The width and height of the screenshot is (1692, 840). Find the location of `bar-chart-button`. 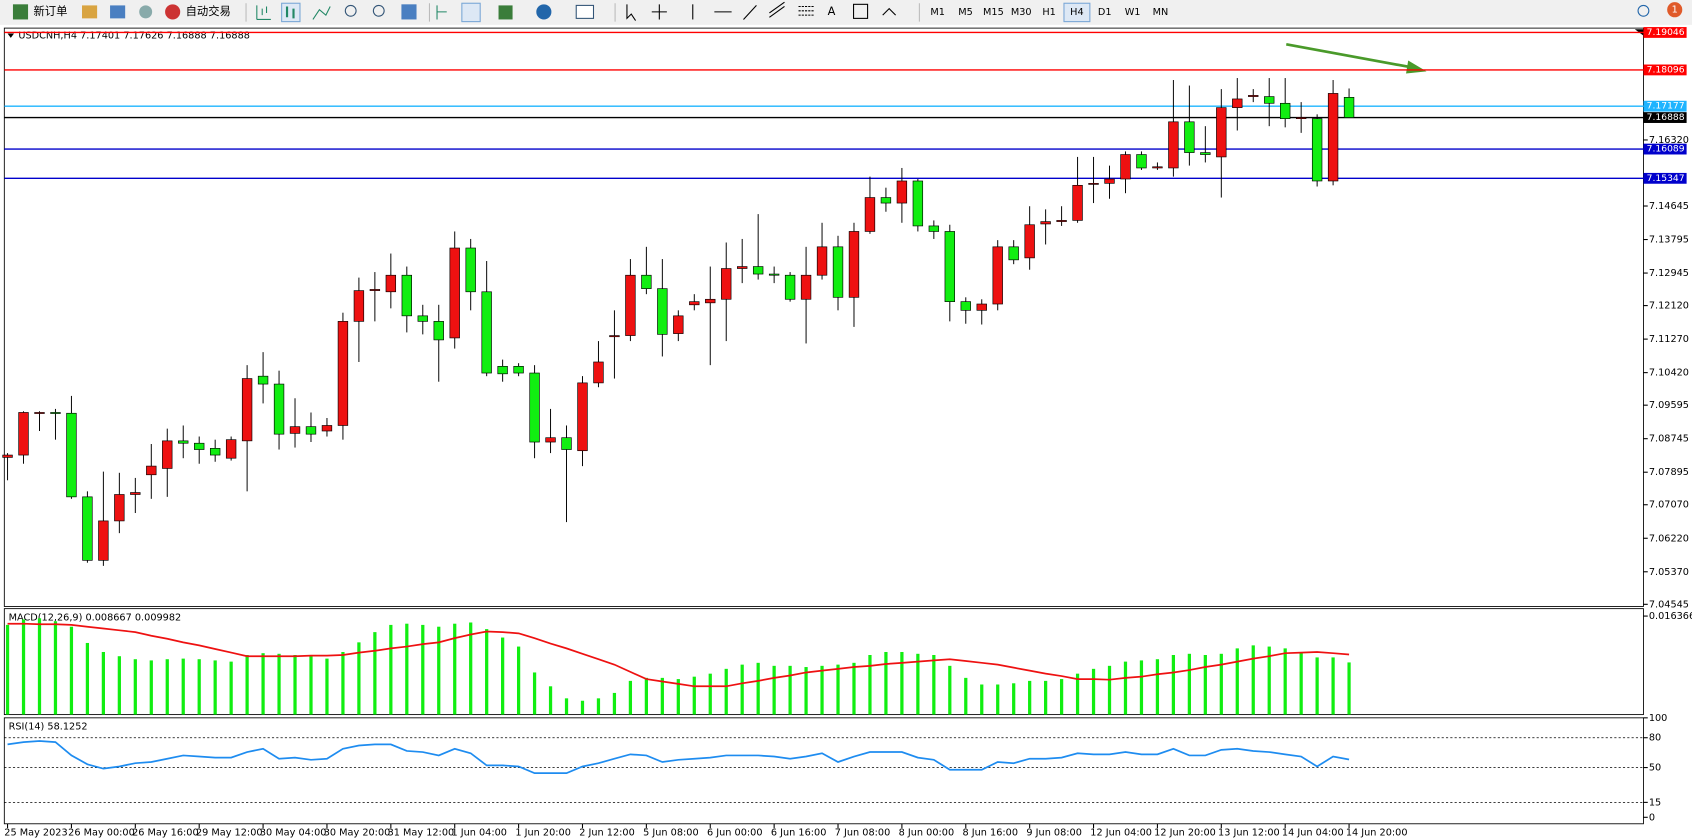

bar-chart-button is located at coordinates (263, 12).